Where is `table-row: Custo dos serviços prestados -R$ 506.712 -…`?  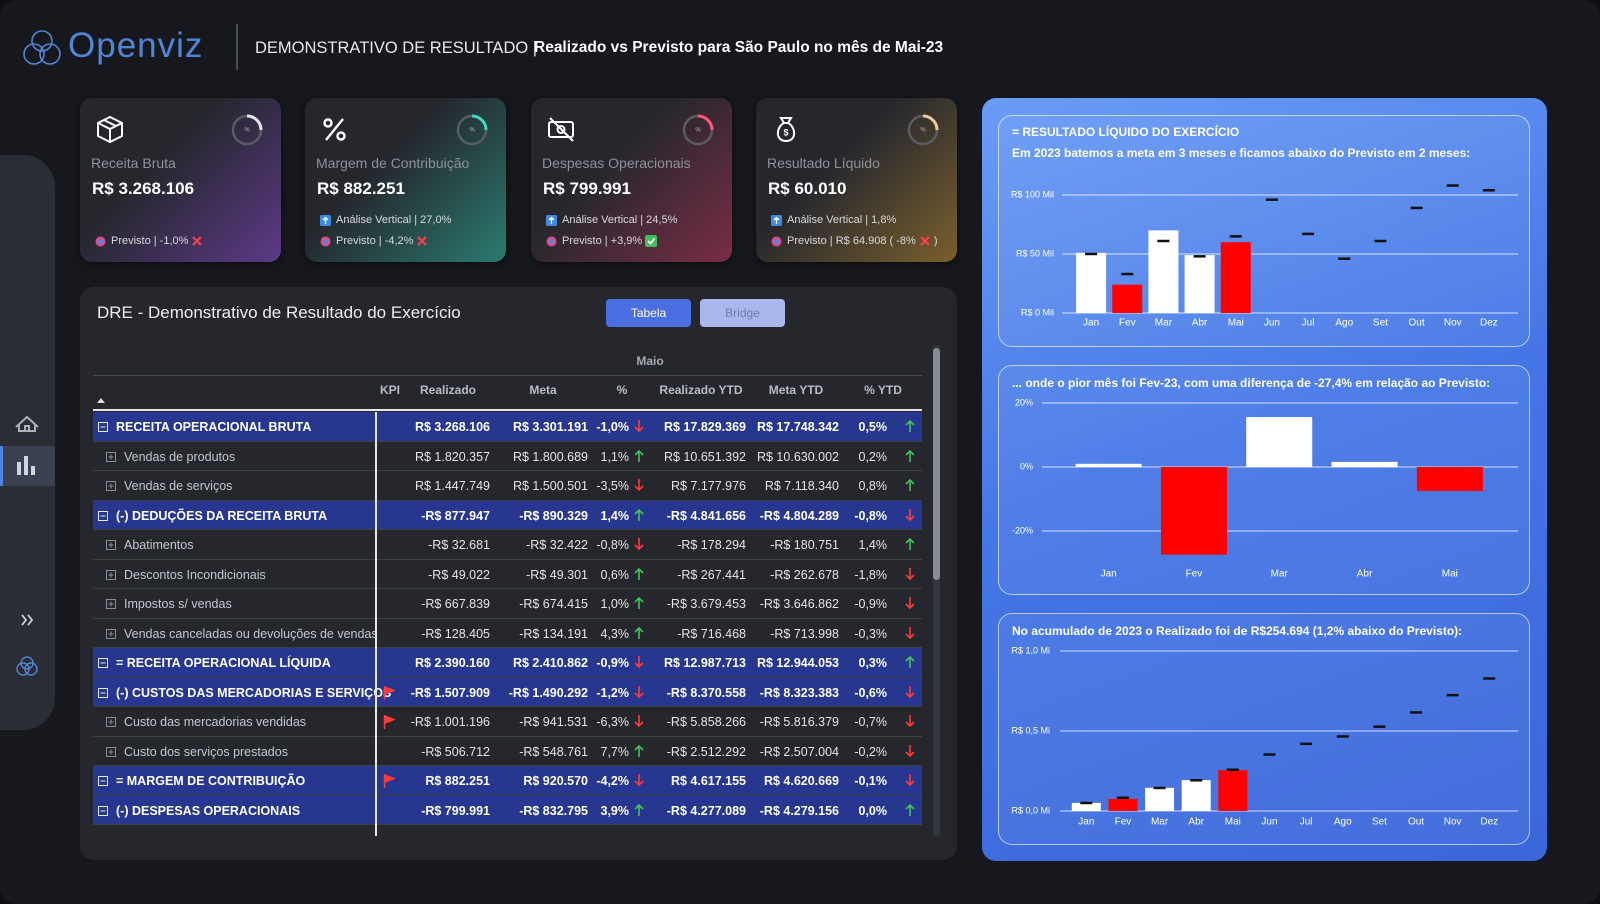 table-row: Custo dos serviços prestados -R$ 506.712 -… is located at coordinates (507, 751).